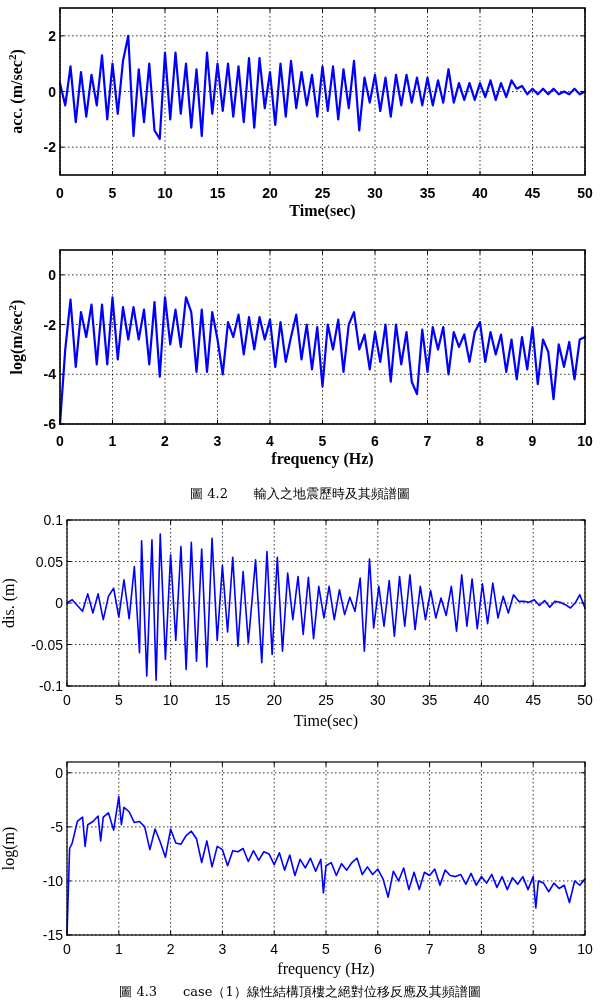  What do you see at coordinates (9, 603) in the screenshot?
I see `y-axis-title: dis. (m)` at bounding box center [9, 603].